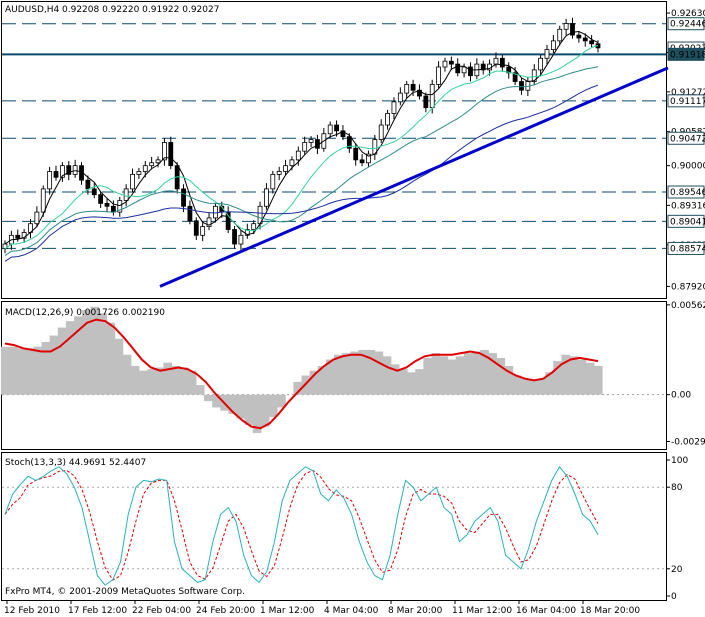 Image resolution: width=705 pixels, height=617 pixels. What do you see at coordinates (674, 597) in the screenshot?
I see `stoch-tick-label: 0` at bounding box center [674, 597].